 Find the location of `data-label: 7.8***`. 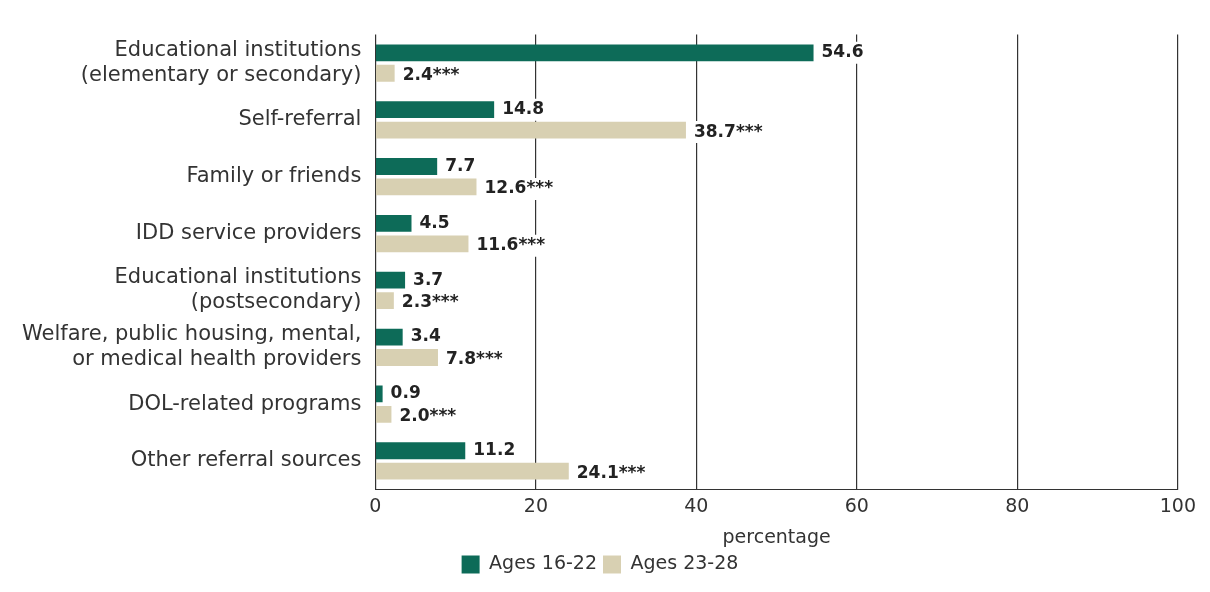

data-label: 7.8*** is located at coordinates (474, 357).